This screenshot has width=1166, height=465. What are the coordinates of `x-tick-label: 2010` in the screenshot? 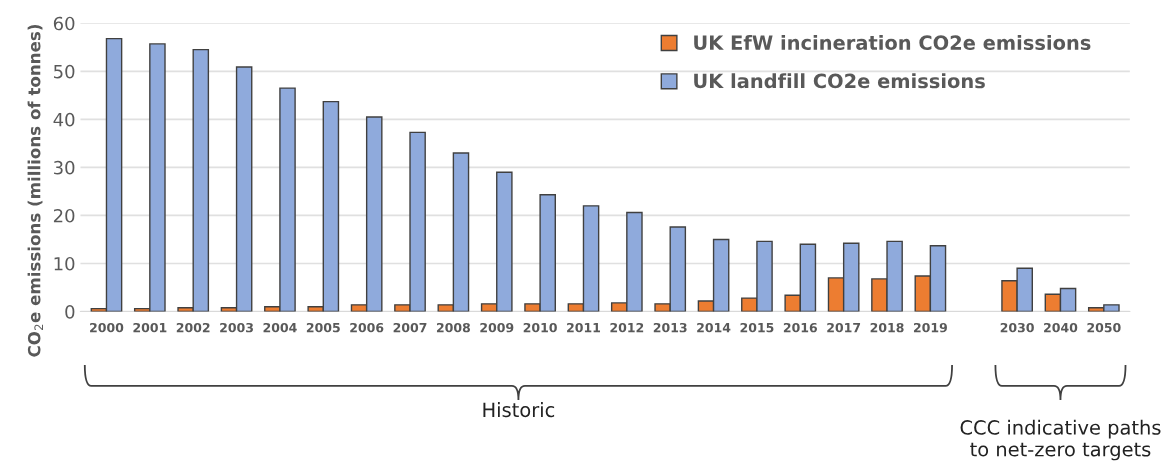 It's located at (540, 327).